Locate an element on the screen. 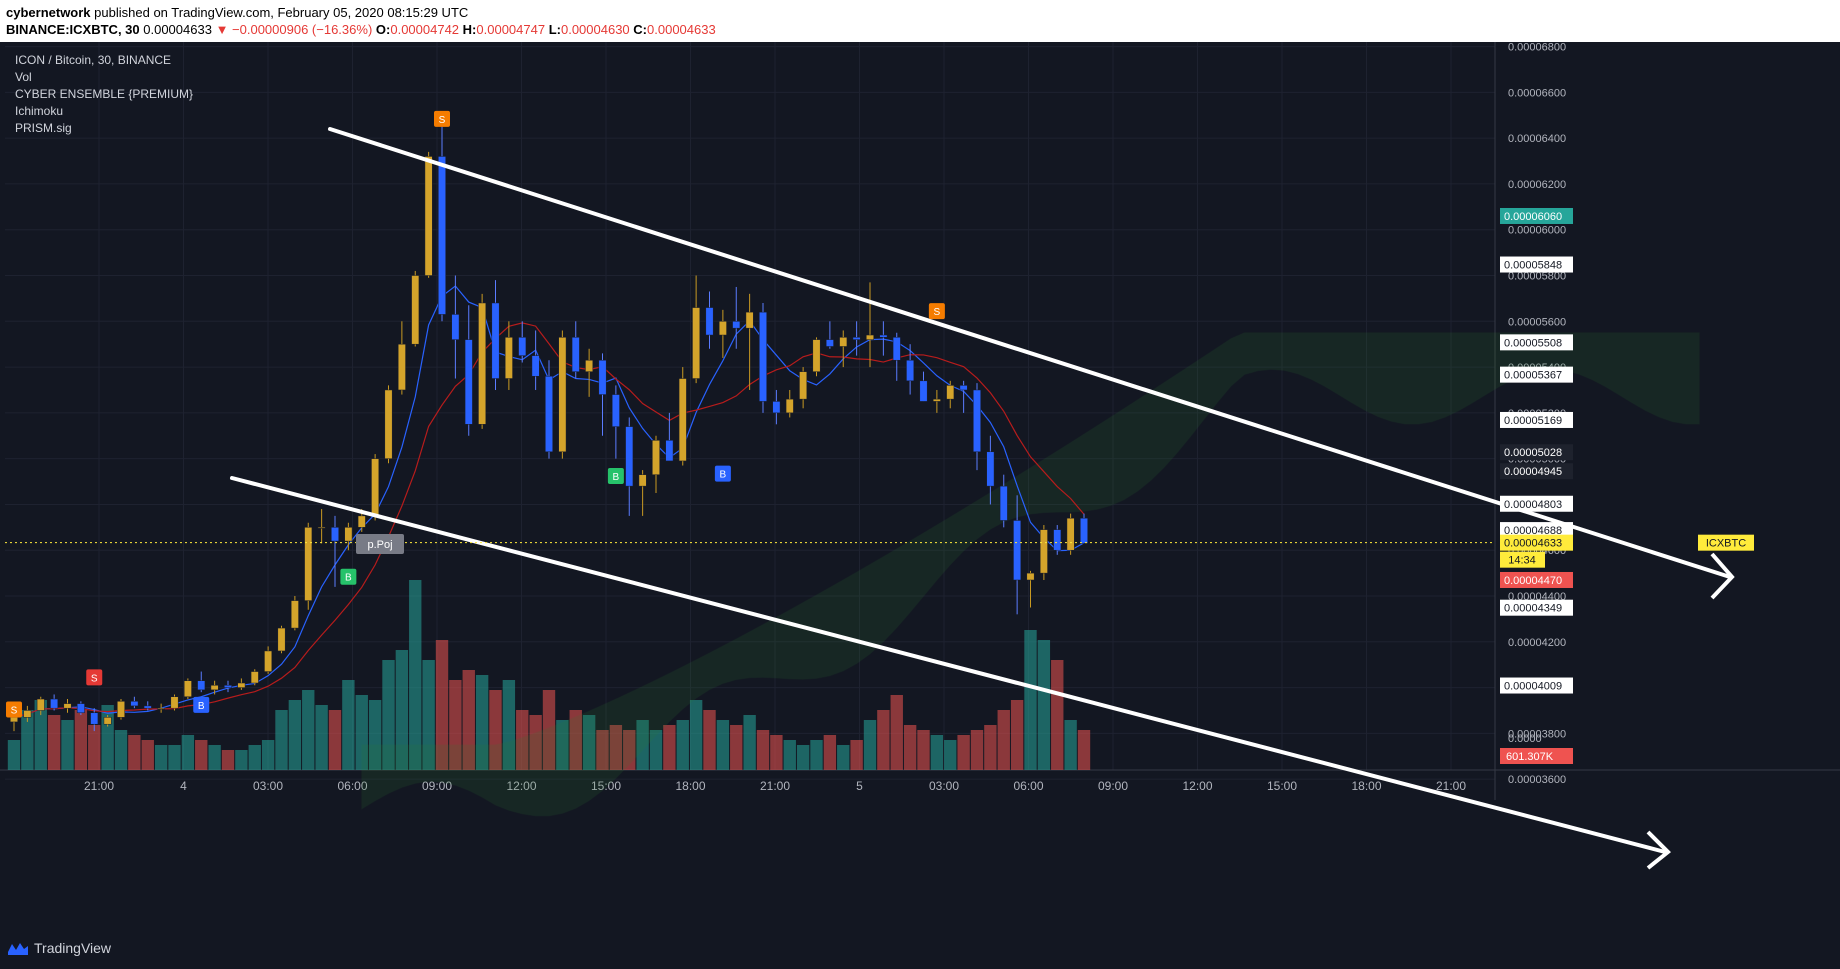  legend-prism: PRISM.sig is located at coordinates (43, 128).